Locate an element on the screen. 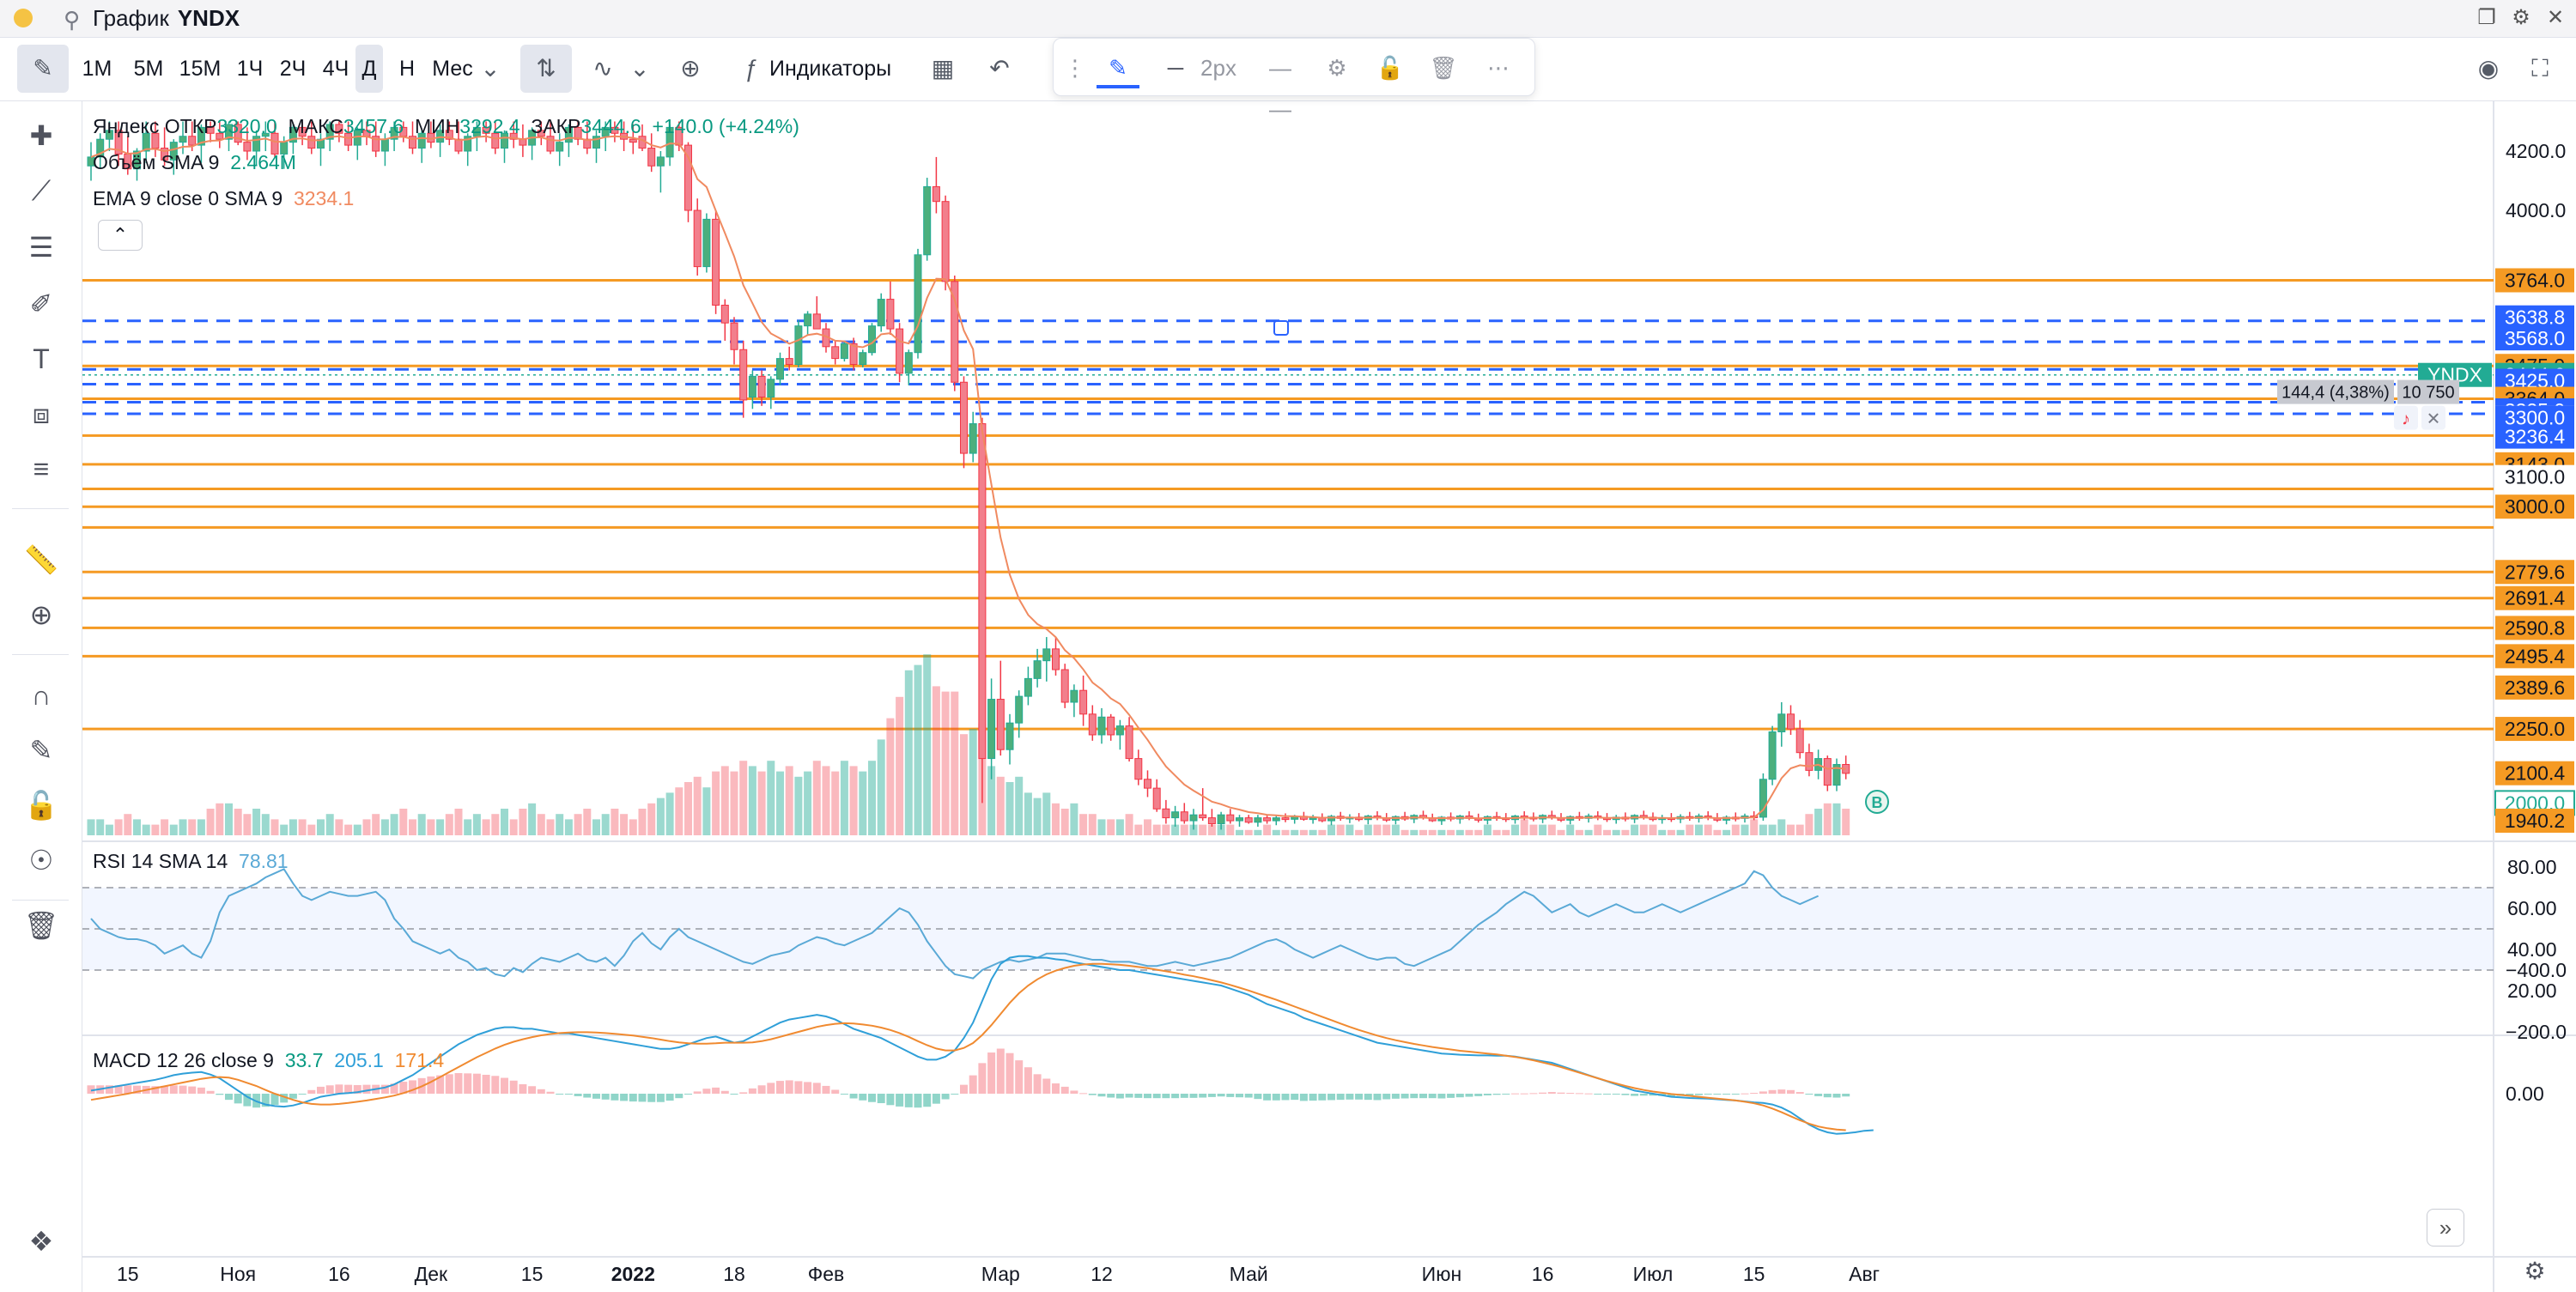 This screenshot has width=2576, height=1292. price-axis-label: 3100.0 is located at coordinates (2535, 477).